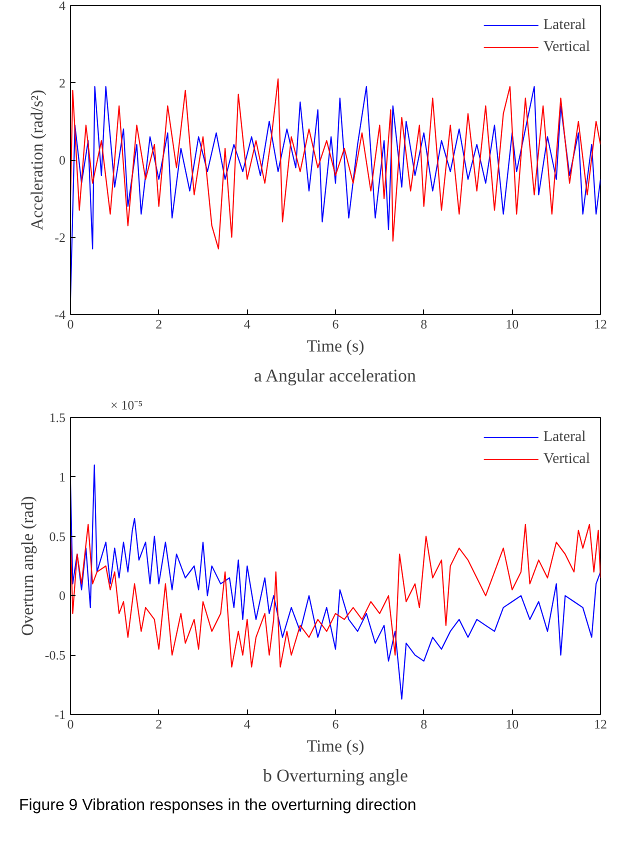 This screenshot has width=635, height=854. Describe the element at coordinates (335, 376) in the screenshot. I see `text: a Angular acceleration` at that location.